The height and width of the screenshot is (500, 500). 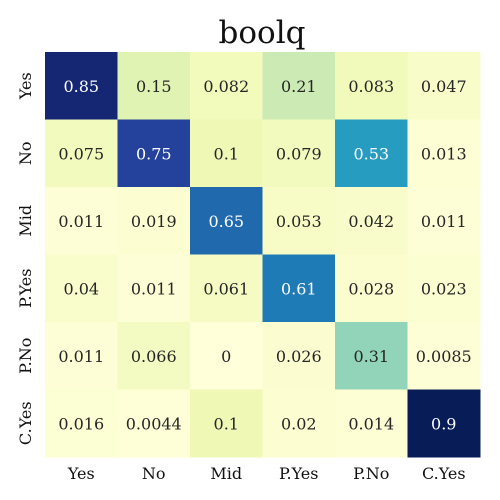 I want to click on cell-value-label: 0.53, so click(x=371, y=153).